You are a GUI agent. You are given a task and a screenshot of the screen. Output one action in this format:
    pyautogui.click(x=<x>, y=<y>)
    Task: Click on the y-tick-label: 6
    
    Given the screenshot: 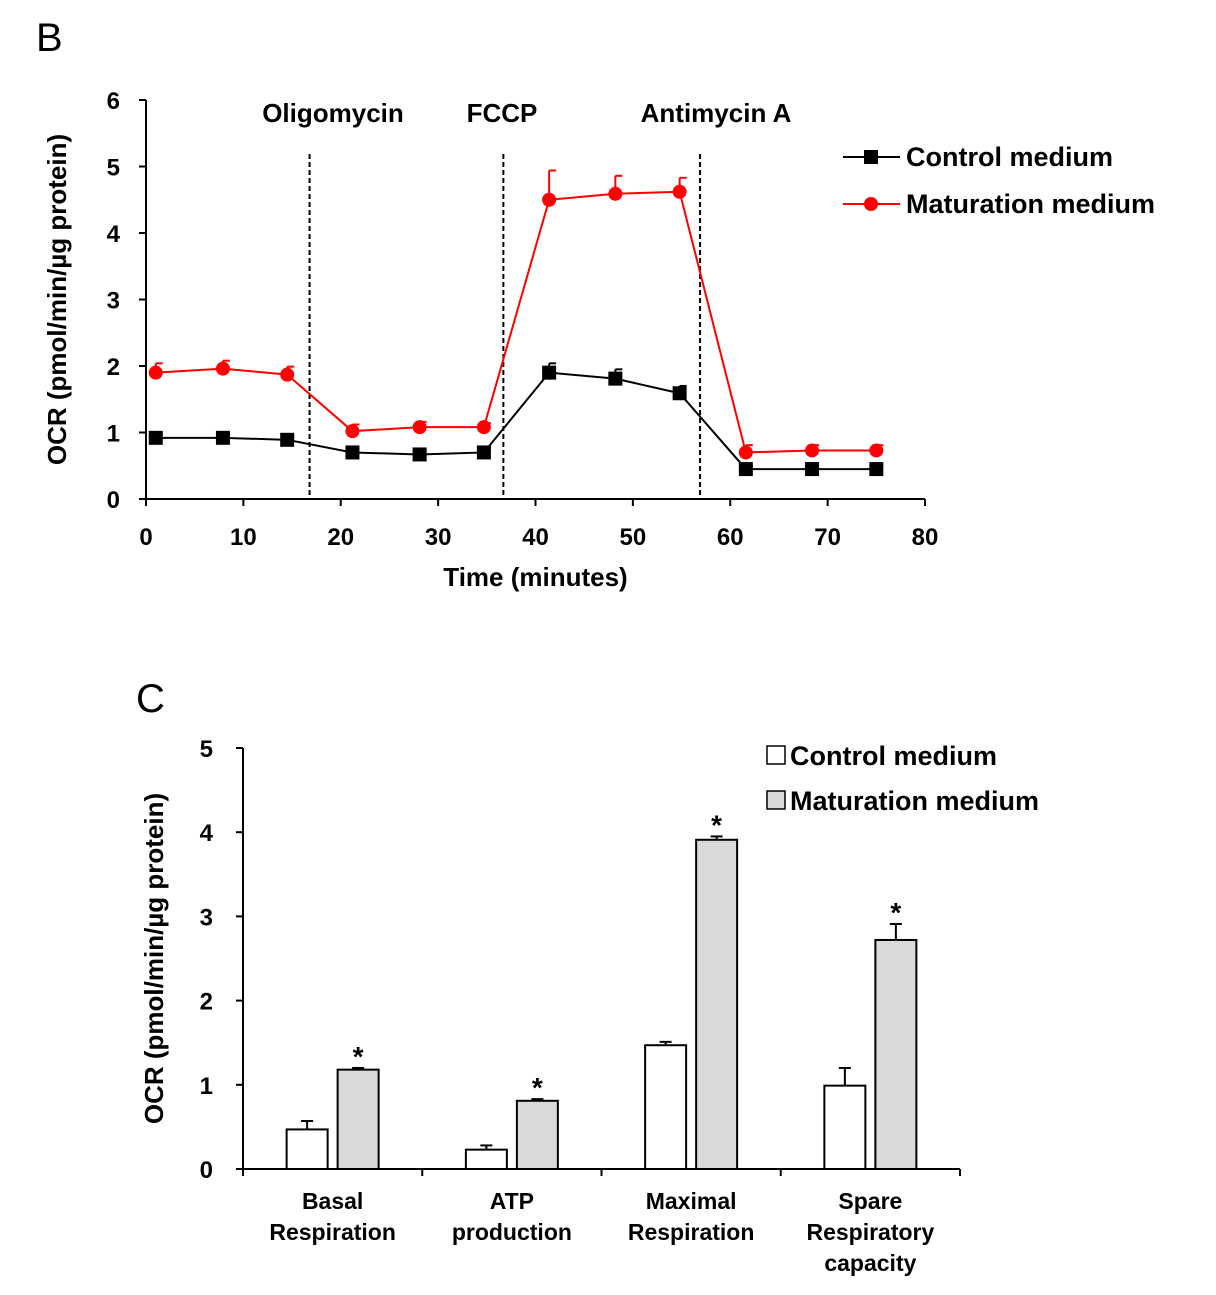 What is the action you would take?
    pyautogui.click(x=113, y=101)
    